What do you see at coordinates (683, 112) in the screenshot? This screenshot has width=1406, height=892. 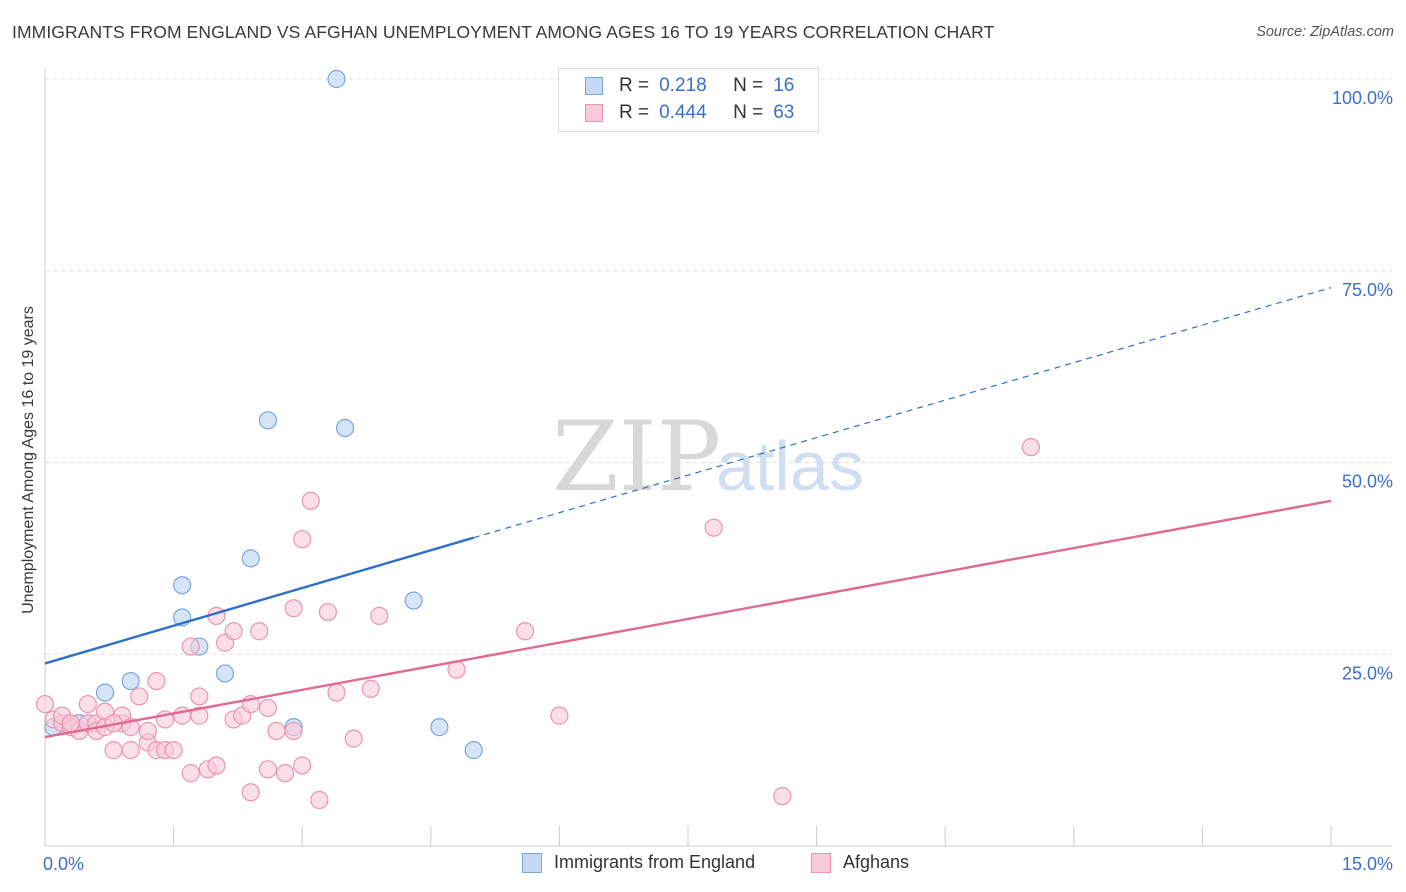 I see `legend-r-value: 0.444` at bounding box center [683, 112].